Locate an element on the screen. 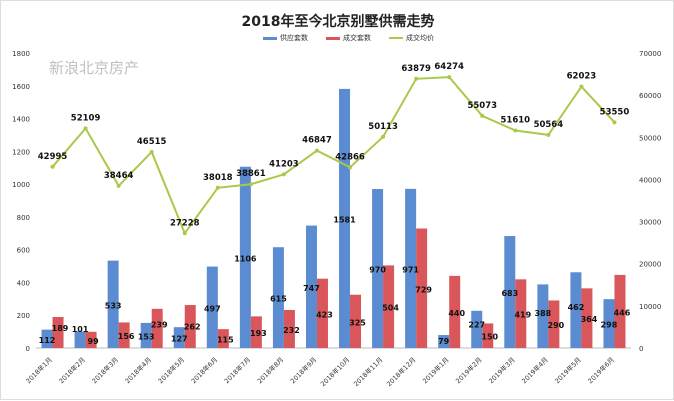 The width and height of the screenshot is (674, 401). legend-item-supply: 供应套数 is located at coordinates (285, 38).